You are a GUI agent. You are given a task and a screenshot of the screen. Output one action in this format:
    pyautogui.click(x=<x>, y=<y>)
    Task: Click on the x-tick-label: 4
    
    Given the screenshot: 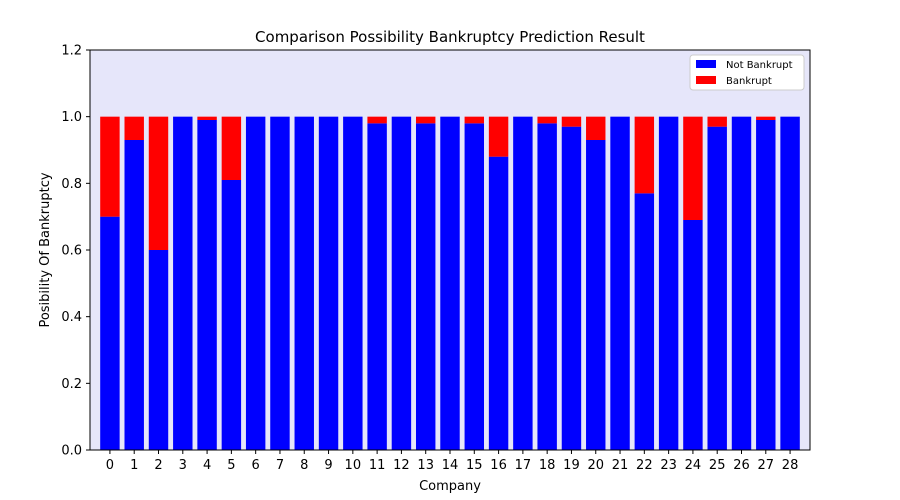 What is the action you would take?
    pyautogui.click(x=207, y=465)
    